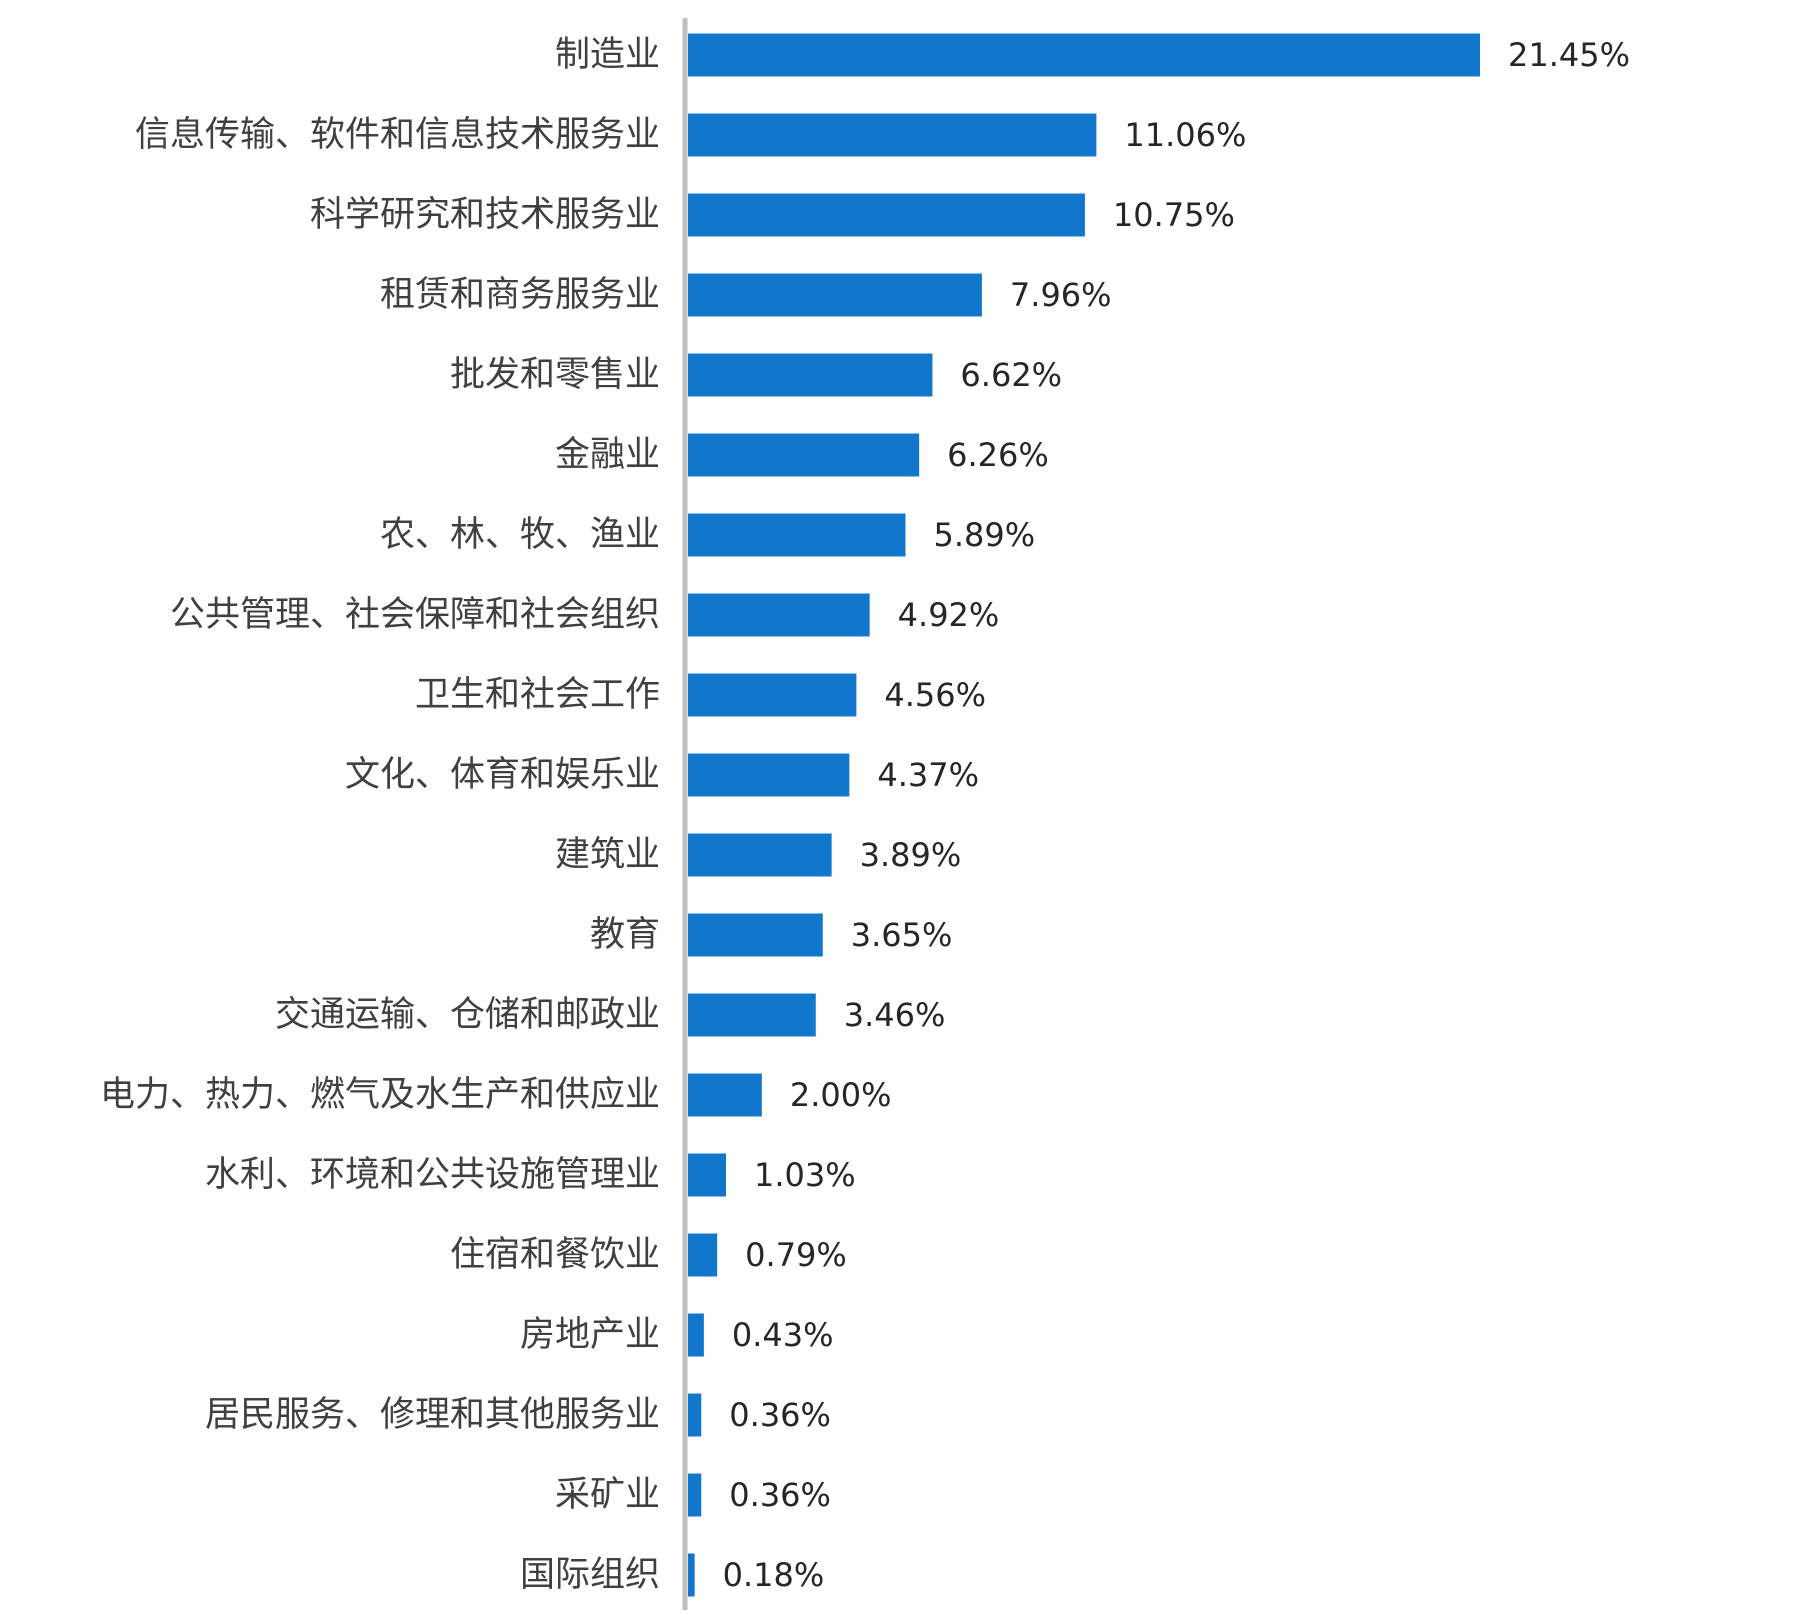 This screenshot has width=1795, height=1615. What do you see at coordinates (415, 615) in the screenshot?
I see `category-label: 公共管理、社会保障和社会组织` at bounding box center [415, 615].